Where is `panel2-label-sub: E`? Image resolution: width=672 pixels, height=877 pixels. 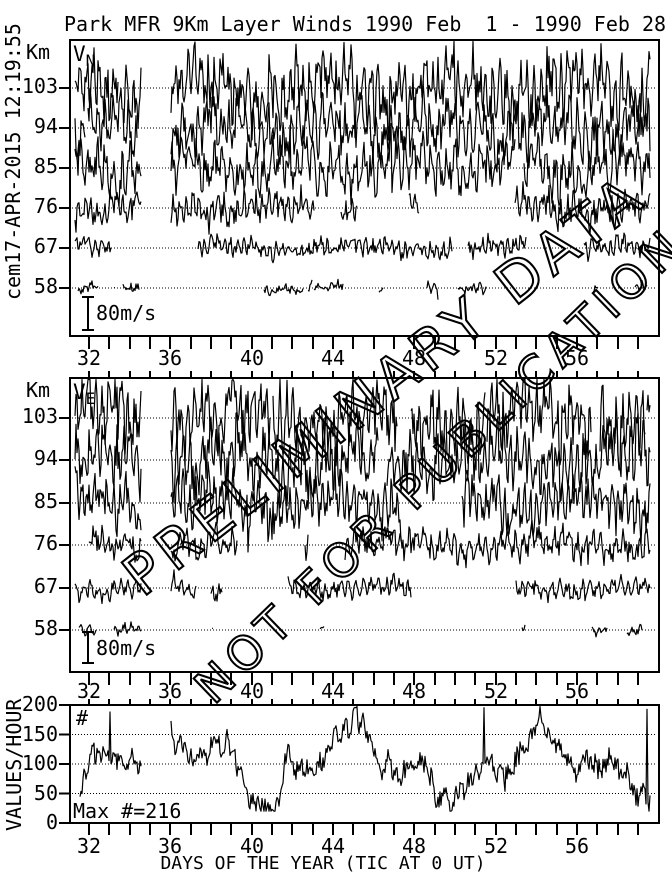
panel2-label-sub: E is located at coordinates (90, 399).